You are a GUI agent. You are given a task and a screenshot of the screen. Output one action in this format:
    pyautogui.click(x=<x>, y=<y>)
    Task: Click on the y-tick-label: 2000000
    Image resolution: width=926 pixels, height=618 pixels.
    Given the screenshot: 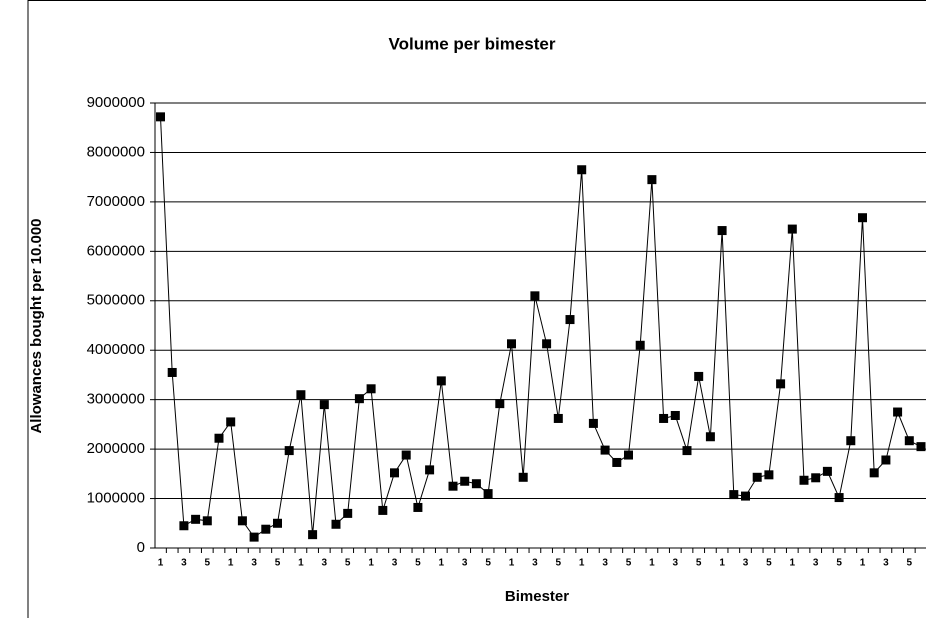 What is the action you would take?
    pyautogui.click(x=116, y=448)
    